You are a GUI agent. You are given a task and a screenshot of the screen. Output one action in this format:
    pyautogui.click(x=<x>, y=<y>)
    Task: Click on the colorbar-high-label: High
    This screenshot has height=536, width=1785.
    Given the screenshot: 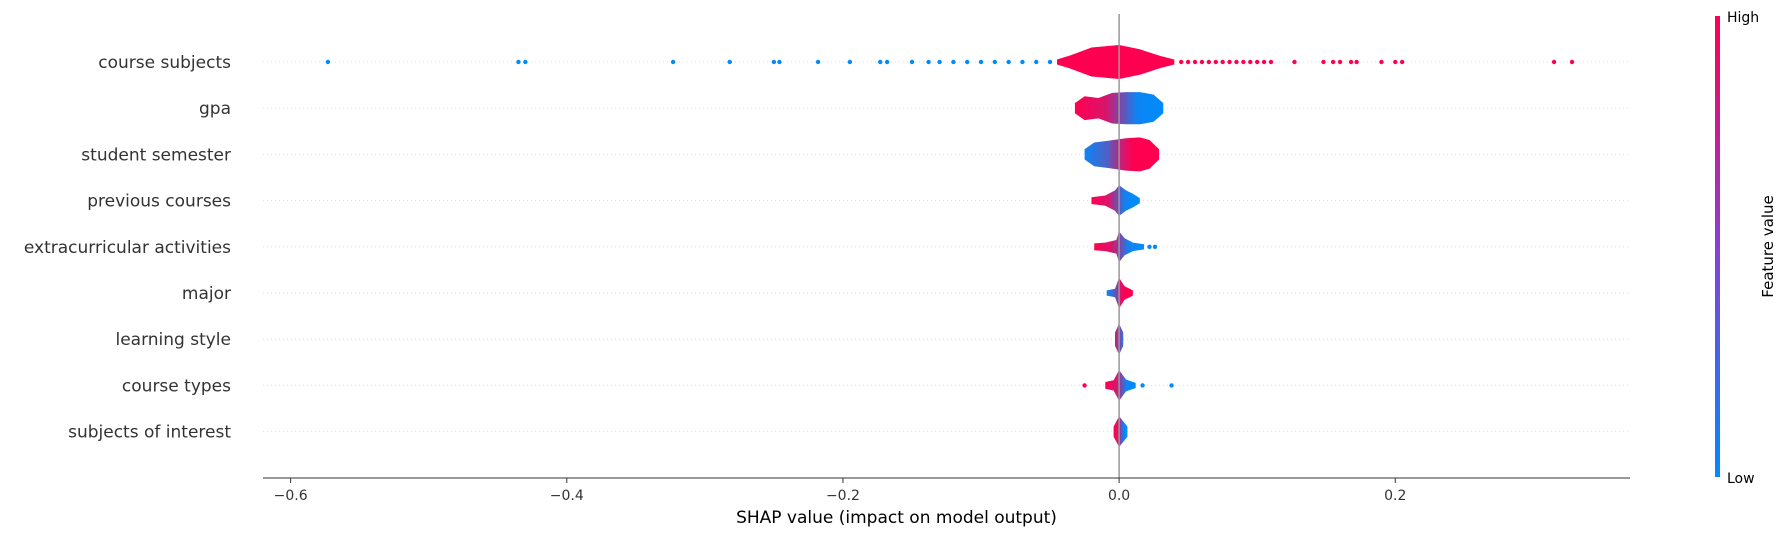 What is the action you would take?
    pyautogui.click(x=1743, y=18)
    